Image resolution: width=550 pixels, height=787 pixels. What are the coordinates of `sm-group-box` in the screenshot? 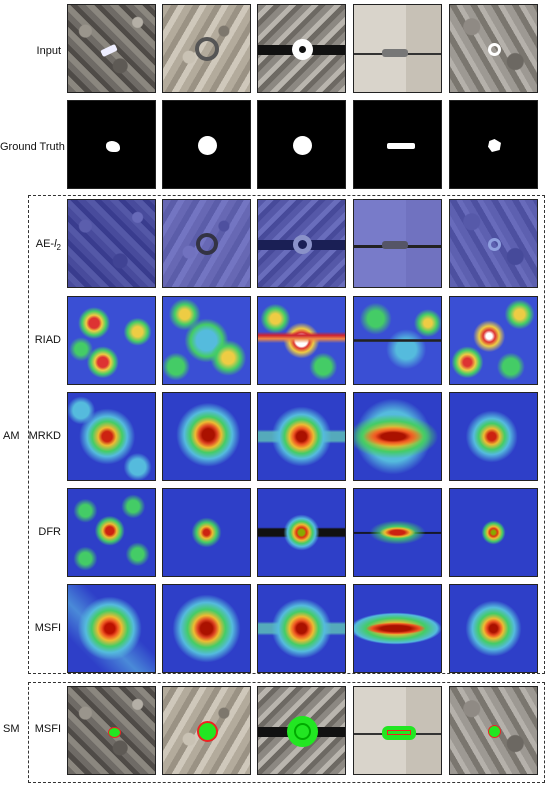 It's located at (286, 732).